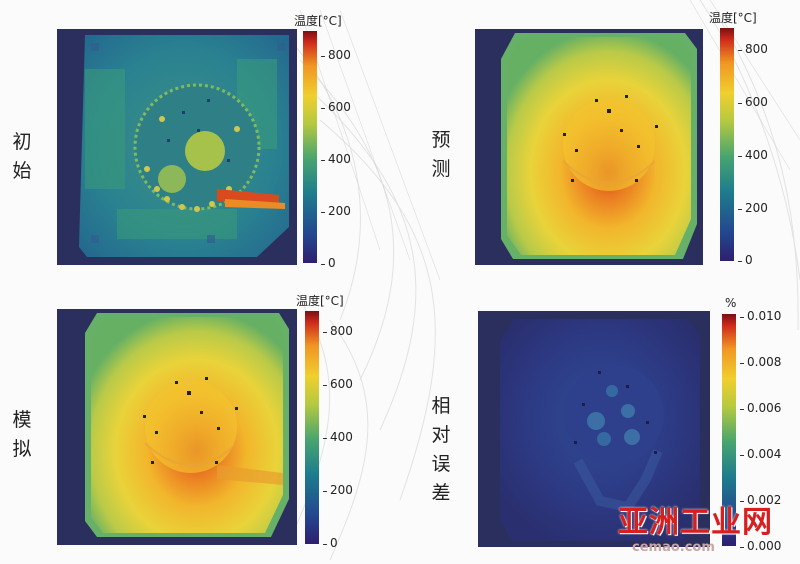  I want to click on colorbar-predicted, so click(727, 144).